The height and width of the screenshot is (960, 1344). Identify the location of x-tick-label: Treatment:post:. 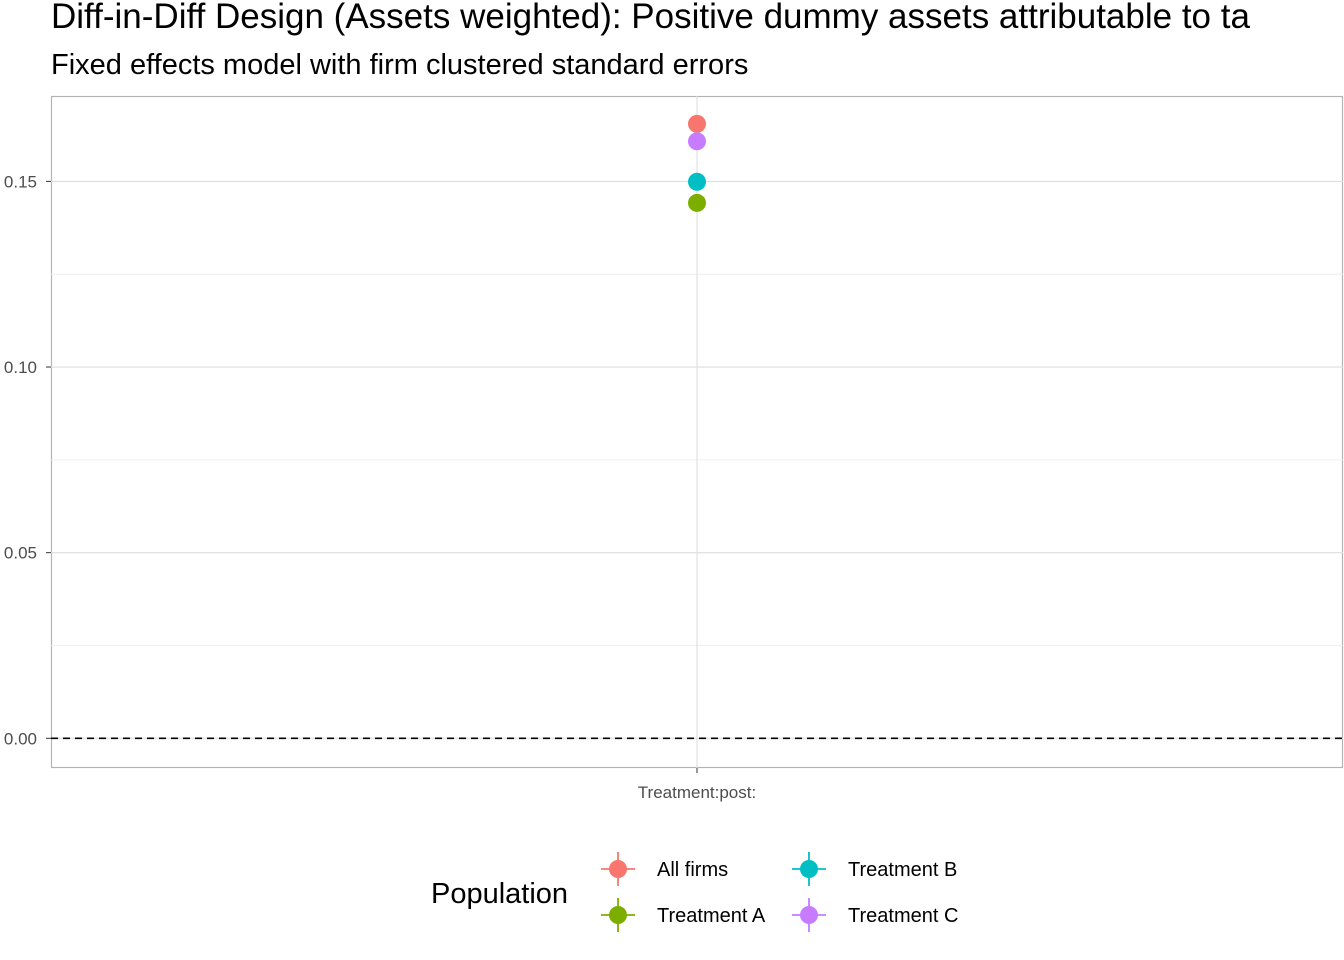
(697, 792).